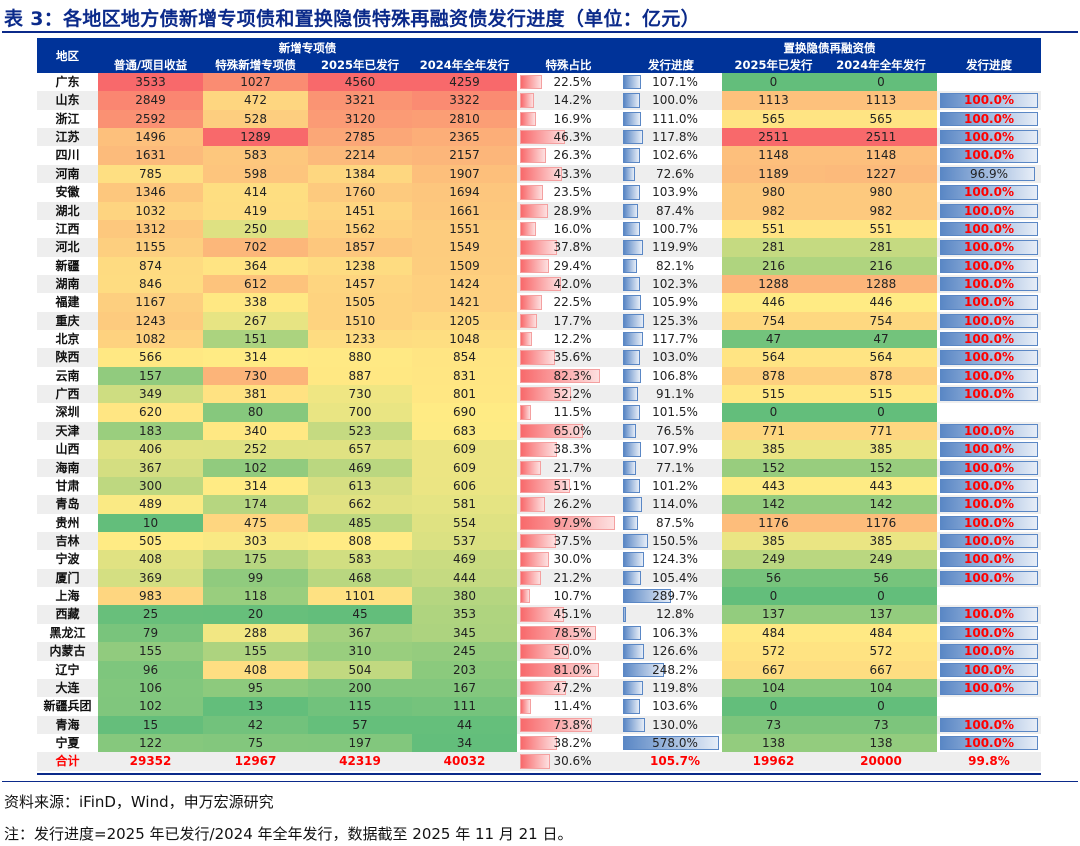 This screenshot has width=1080, height=846. I want to click on table-row: 黑龙江 79 288 367 345 78.5% 106.3% 484 484 100.0%, so click(539, 633).